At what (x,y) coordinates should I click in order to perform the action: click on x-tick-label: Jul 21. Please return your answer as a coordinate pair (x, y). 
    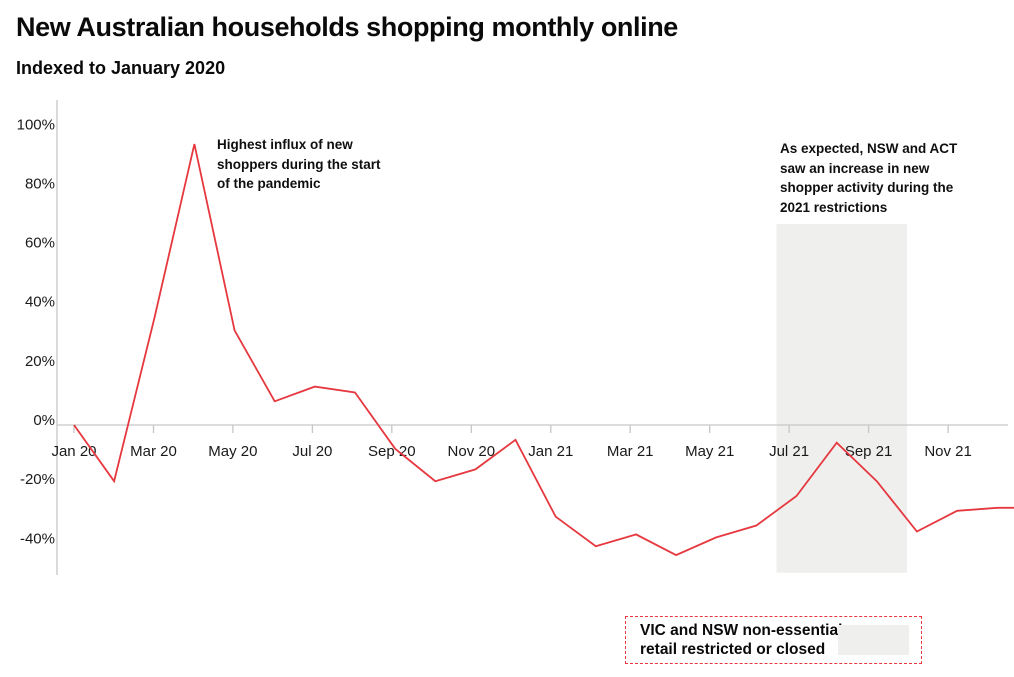
    Looking at the image, I should click on (789, 451).